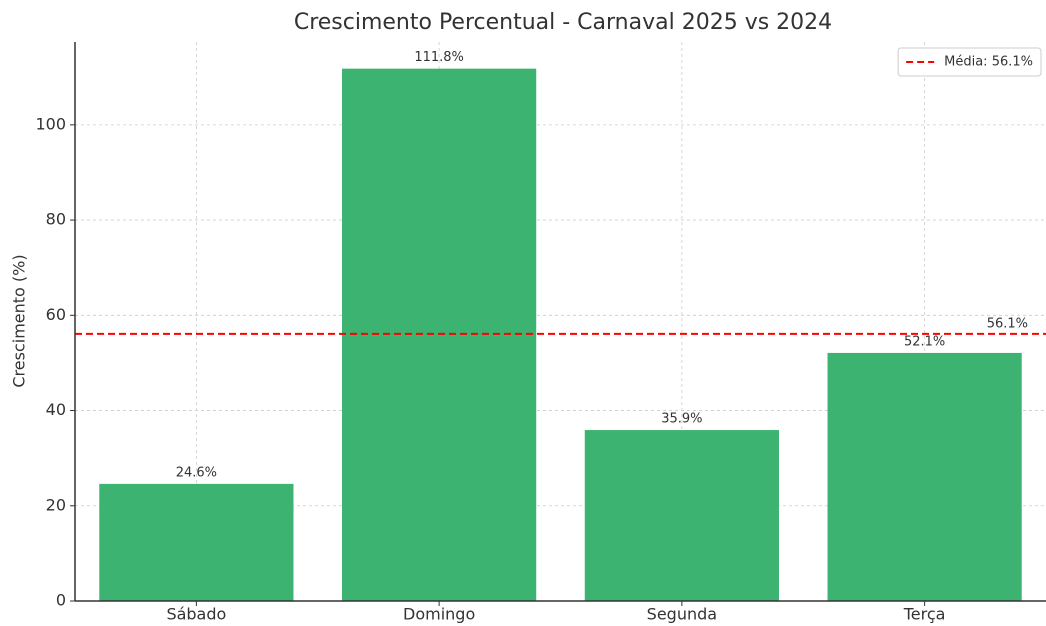 The image size is (1046, 626). I want to click on y-tick-label: 0, so click(61, 600).